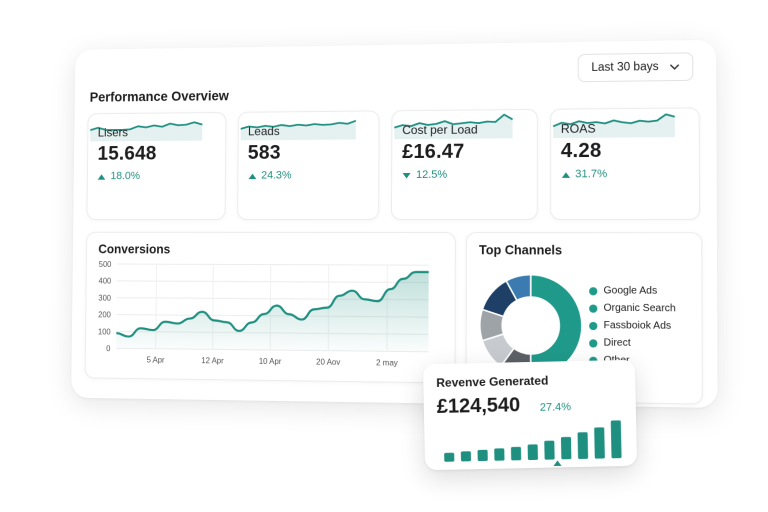  Describe the element at coordinates (156, 359) in the screenshot. I see `x-tick-label: 5 Apr` at that location.